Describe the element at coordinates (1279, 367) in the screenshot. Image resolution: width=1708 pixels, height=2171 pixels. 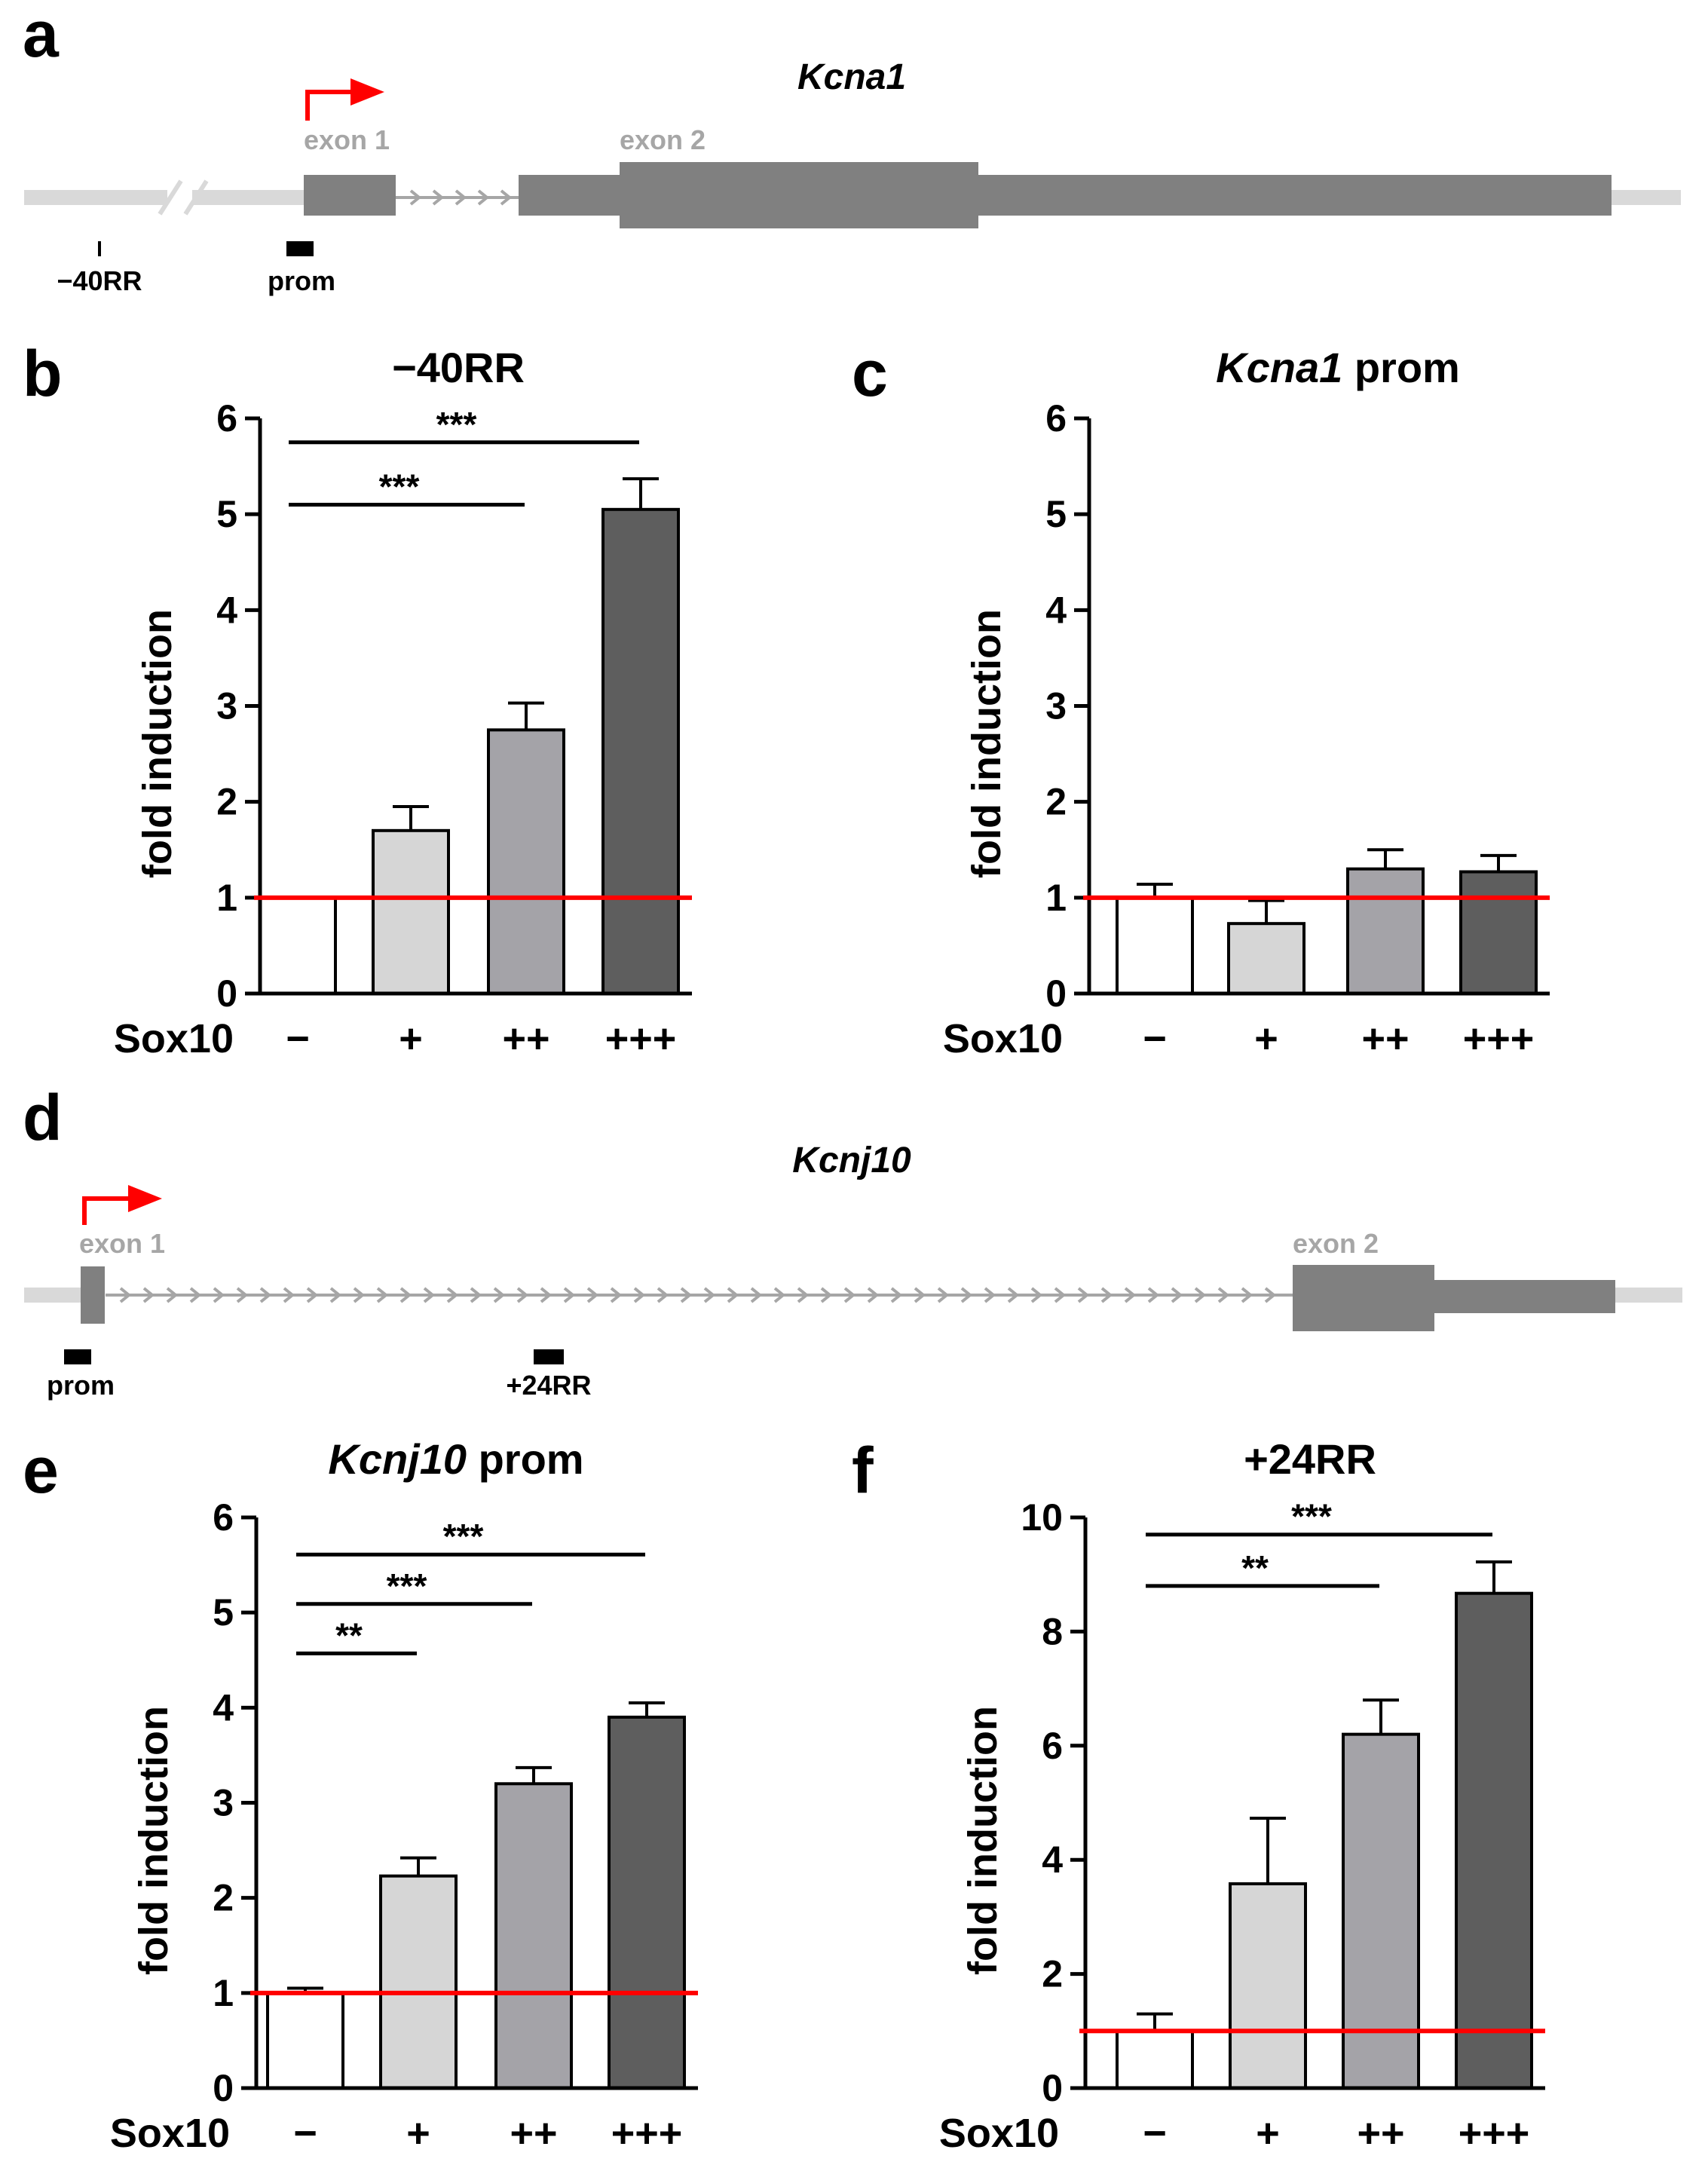
I see `chart-title-gene: Kcna1` at that location.